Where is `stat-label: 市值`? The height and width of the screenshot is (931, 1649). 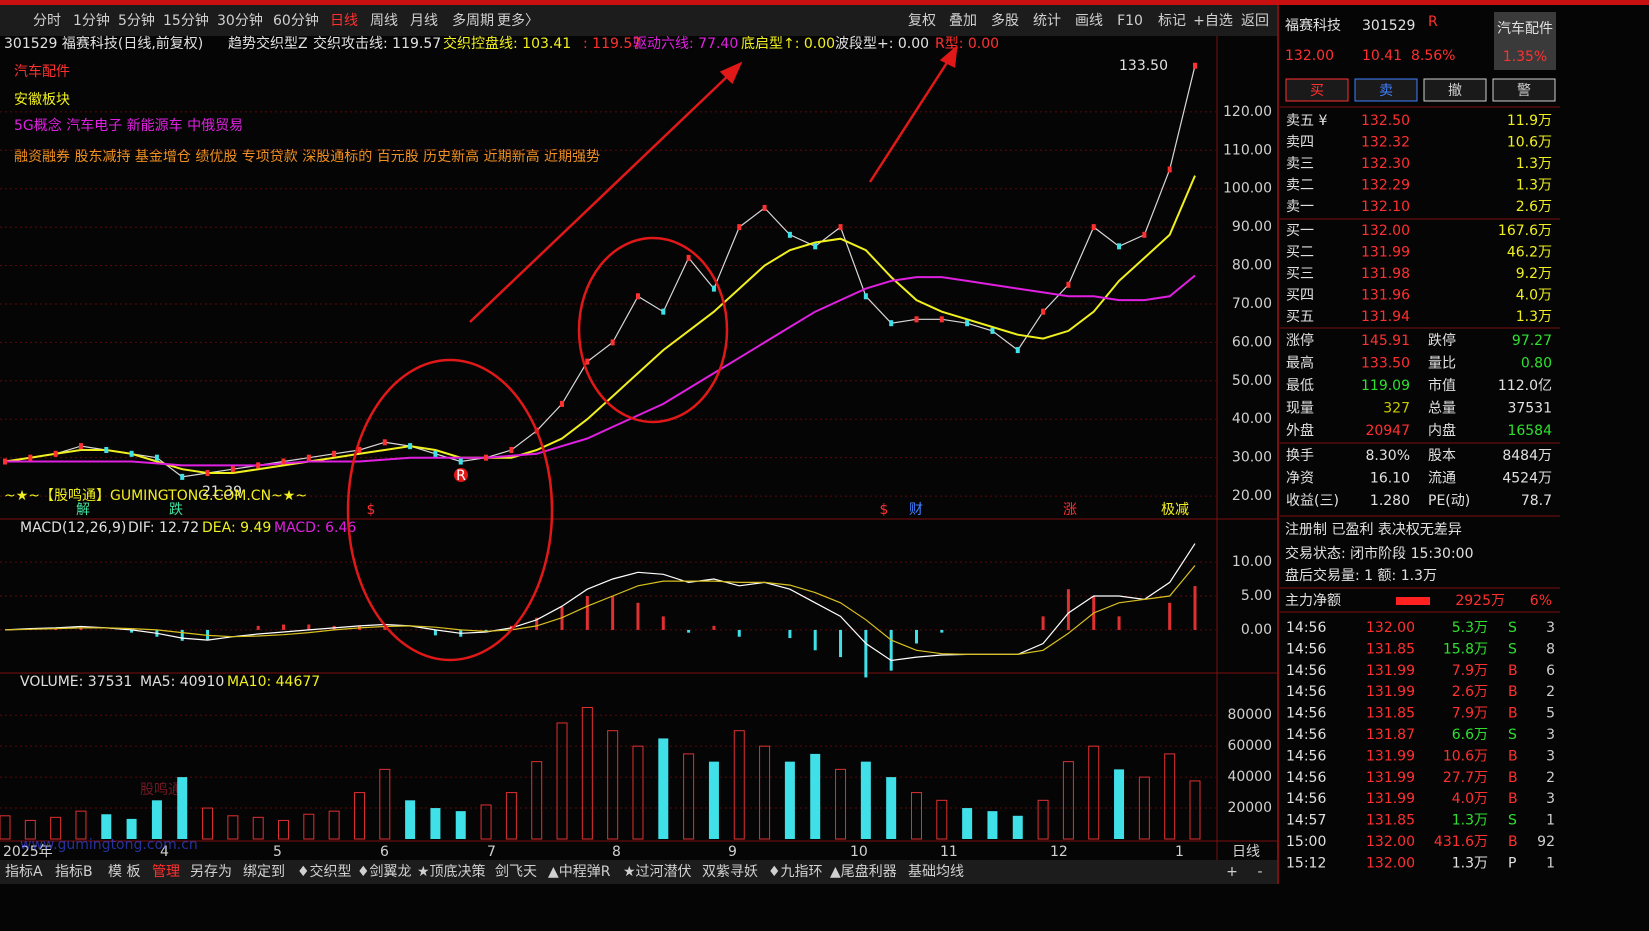 stat-label: 市值 is located at coordinates (1442, 385).